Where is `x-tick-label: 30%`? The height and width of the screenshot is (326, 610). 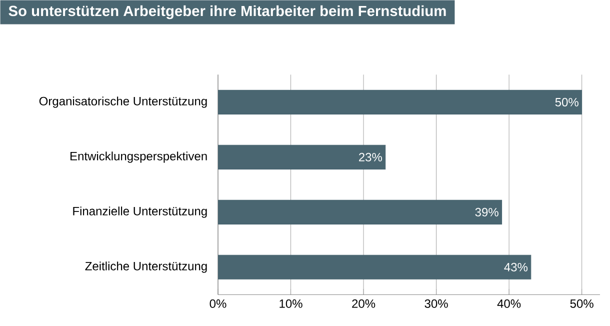
x-tick-label: 30% is located at coordinates (436, 303).